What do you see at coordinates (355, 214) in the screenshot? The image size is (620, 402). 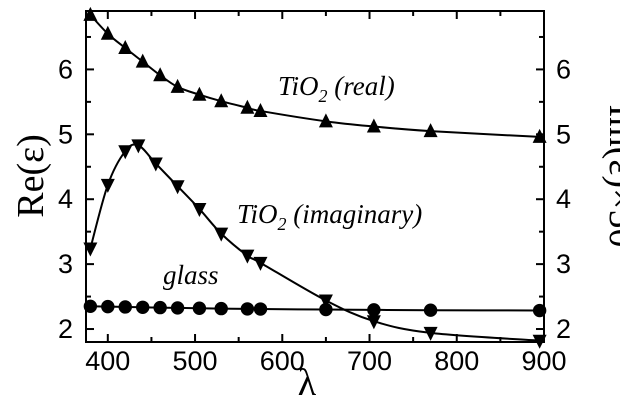 I see `annotation-tio2-imaginary-suffix: (imaginary)` at bounding box center [355, 214].